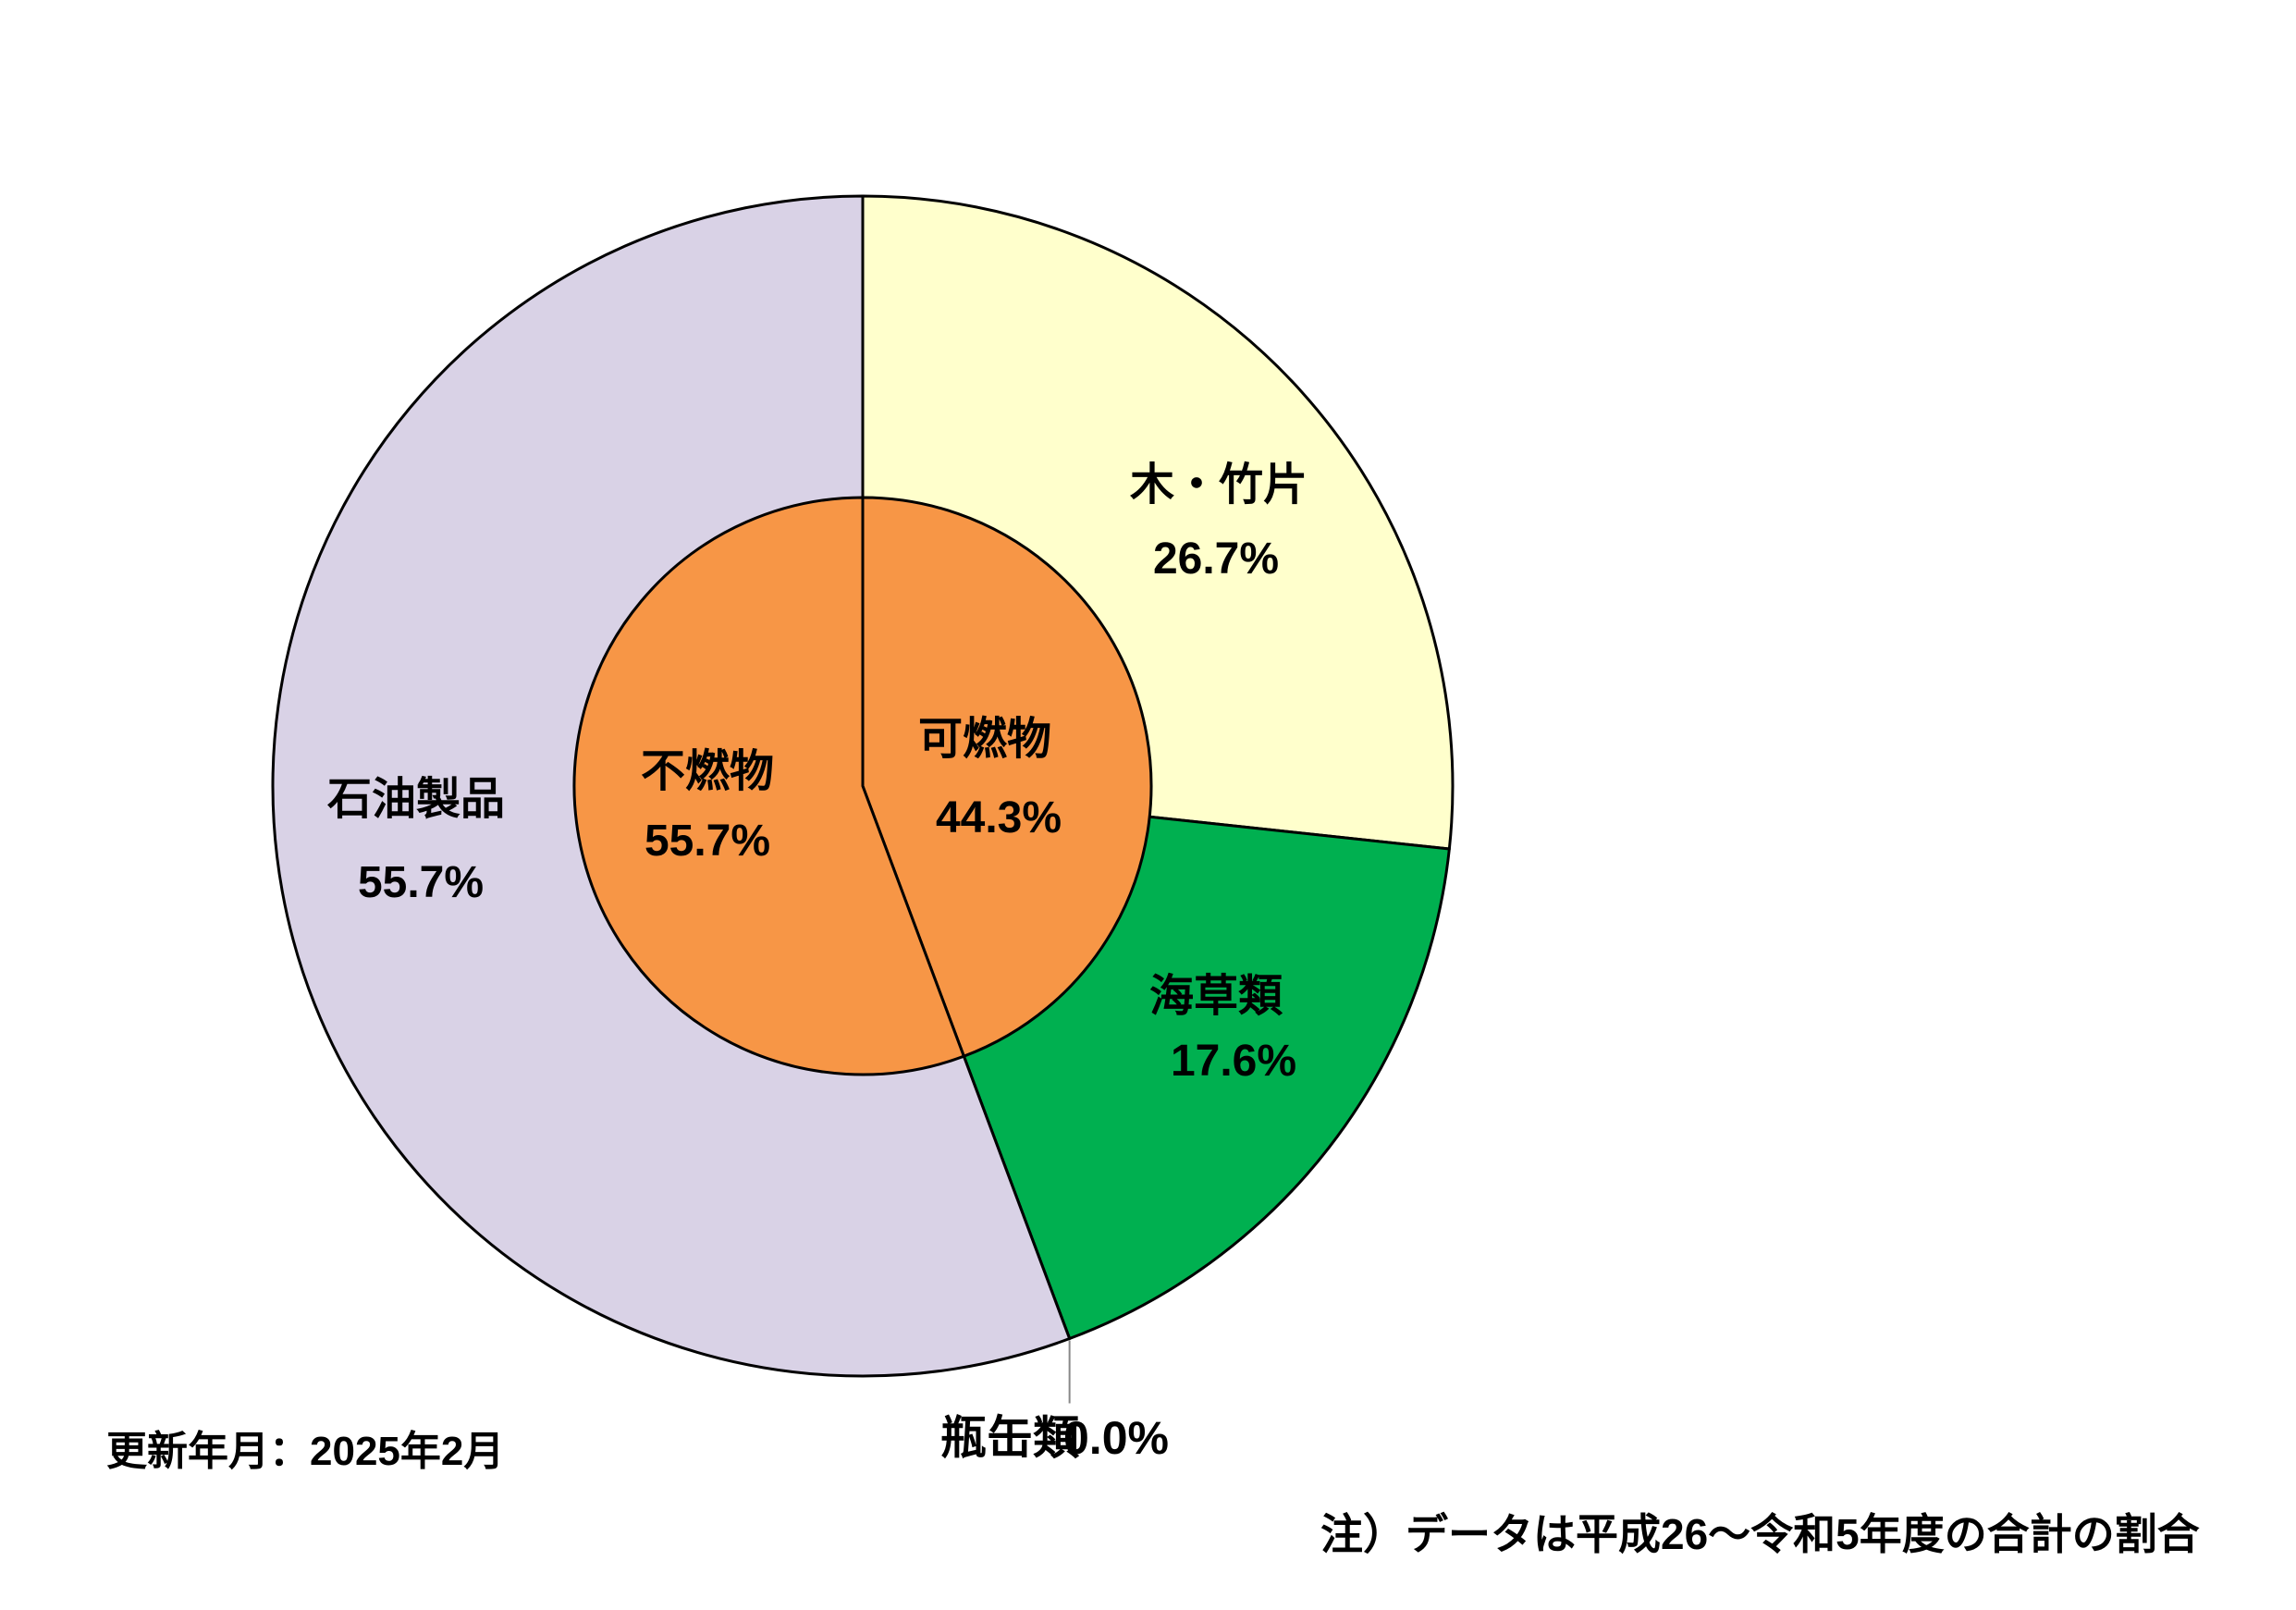 The height and width of the screenshot is (1610, 2296). Describe the element at coordinates (421, 882) in the screenshot. I see `value-petroleum-products: 55.7%` at that location.